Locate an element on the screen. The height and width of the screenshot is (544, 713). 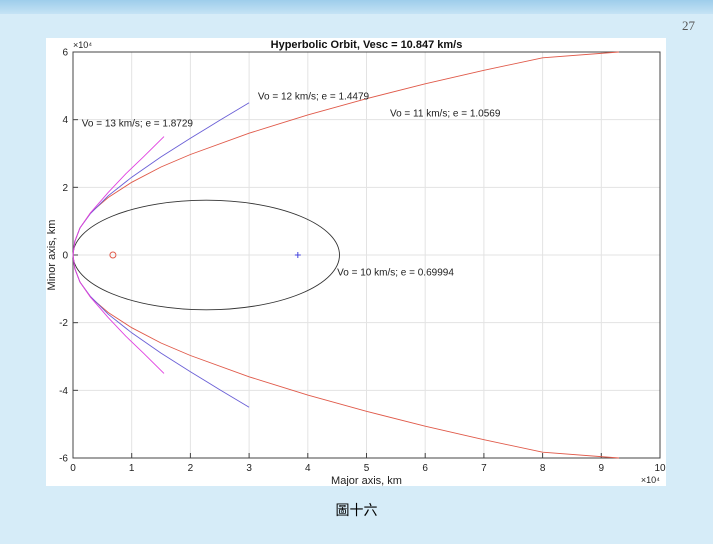
x-tick-label-0: 0 is located at coordinates (73, 468).